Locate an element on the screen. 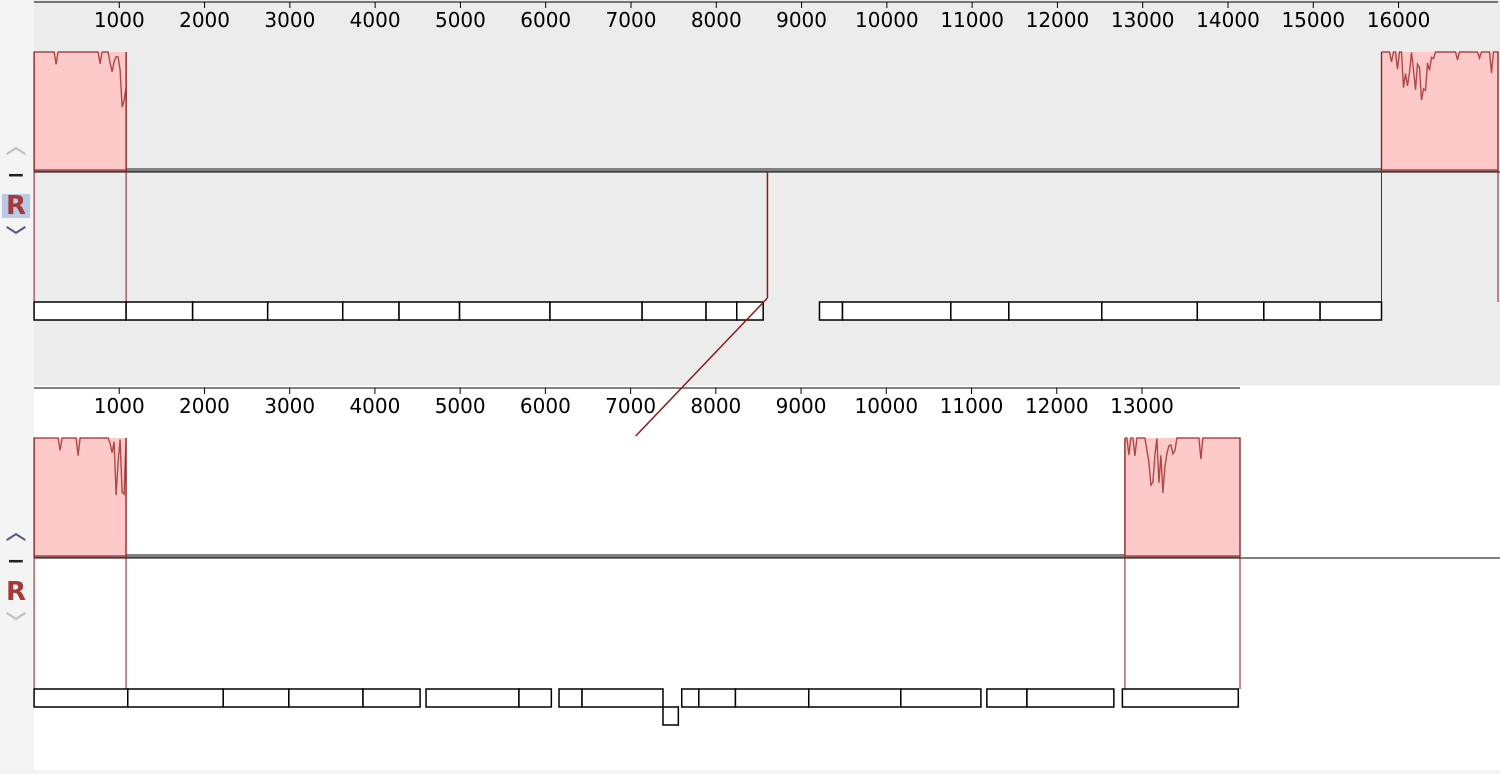 The image size is (1500, 774). lcb-connector-line is located at coordinates (701, 367).